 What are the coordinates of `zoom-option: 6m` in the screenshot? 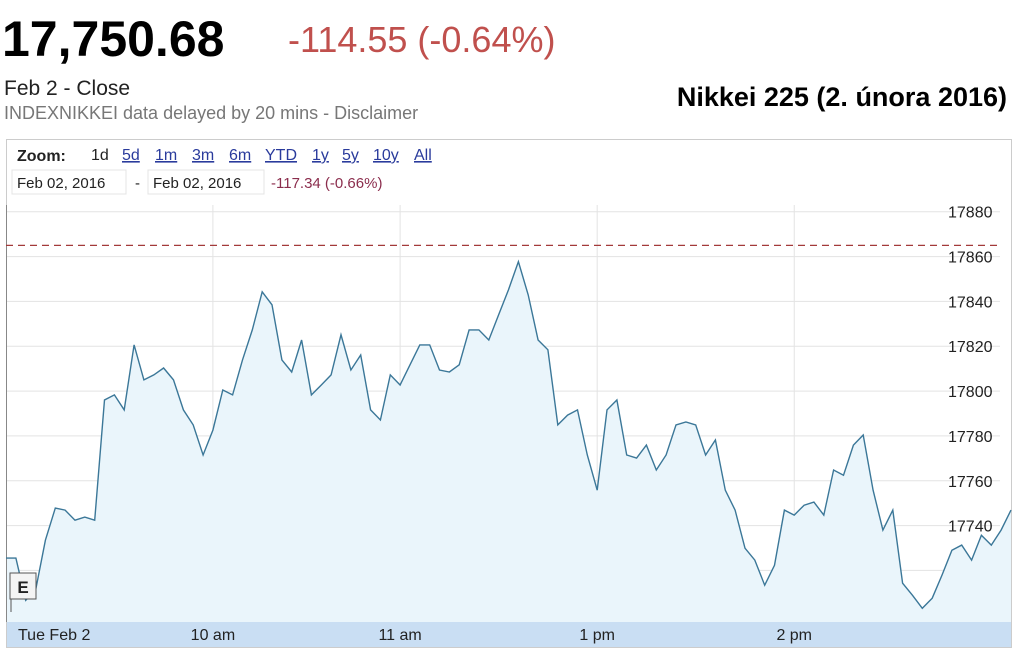 It's located at (240, 155).